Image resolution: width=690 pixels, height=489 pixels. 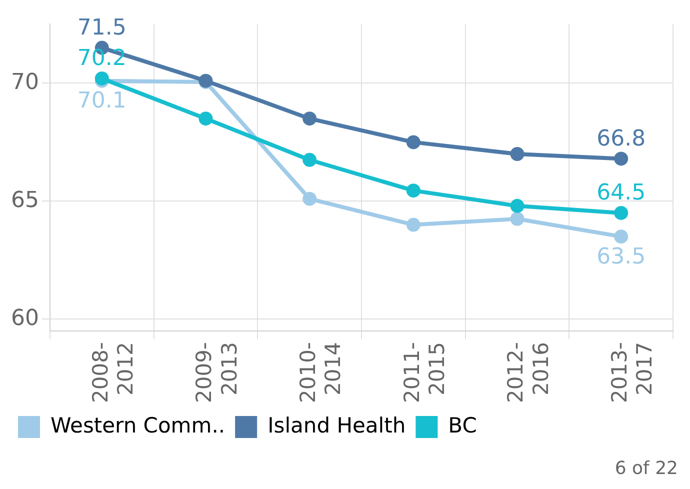 I want to click on data-label: 63.5, so click(x=621, y=257).